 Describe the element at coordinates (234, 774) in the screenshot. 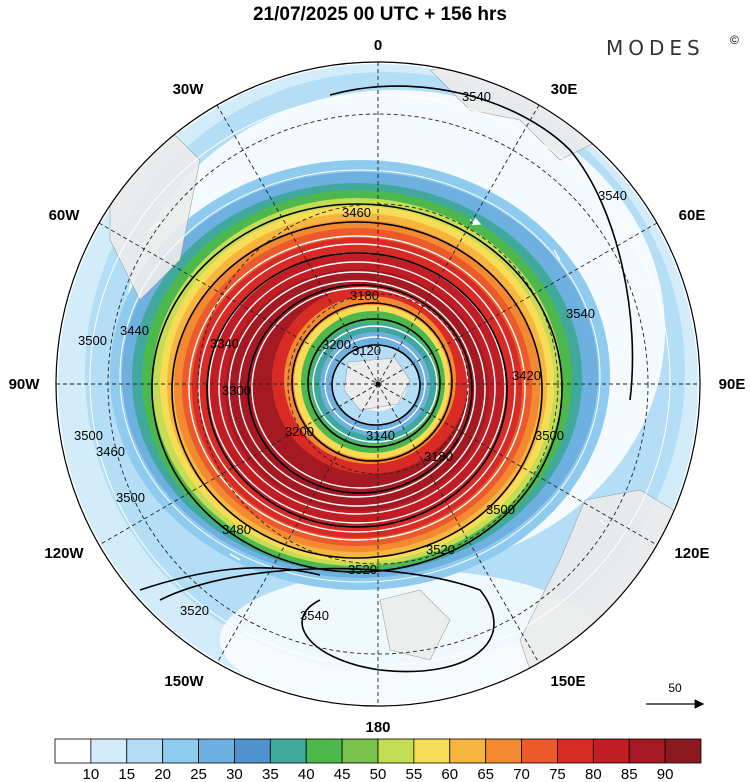

I see `colorbar-tick-label: 30` at that location.